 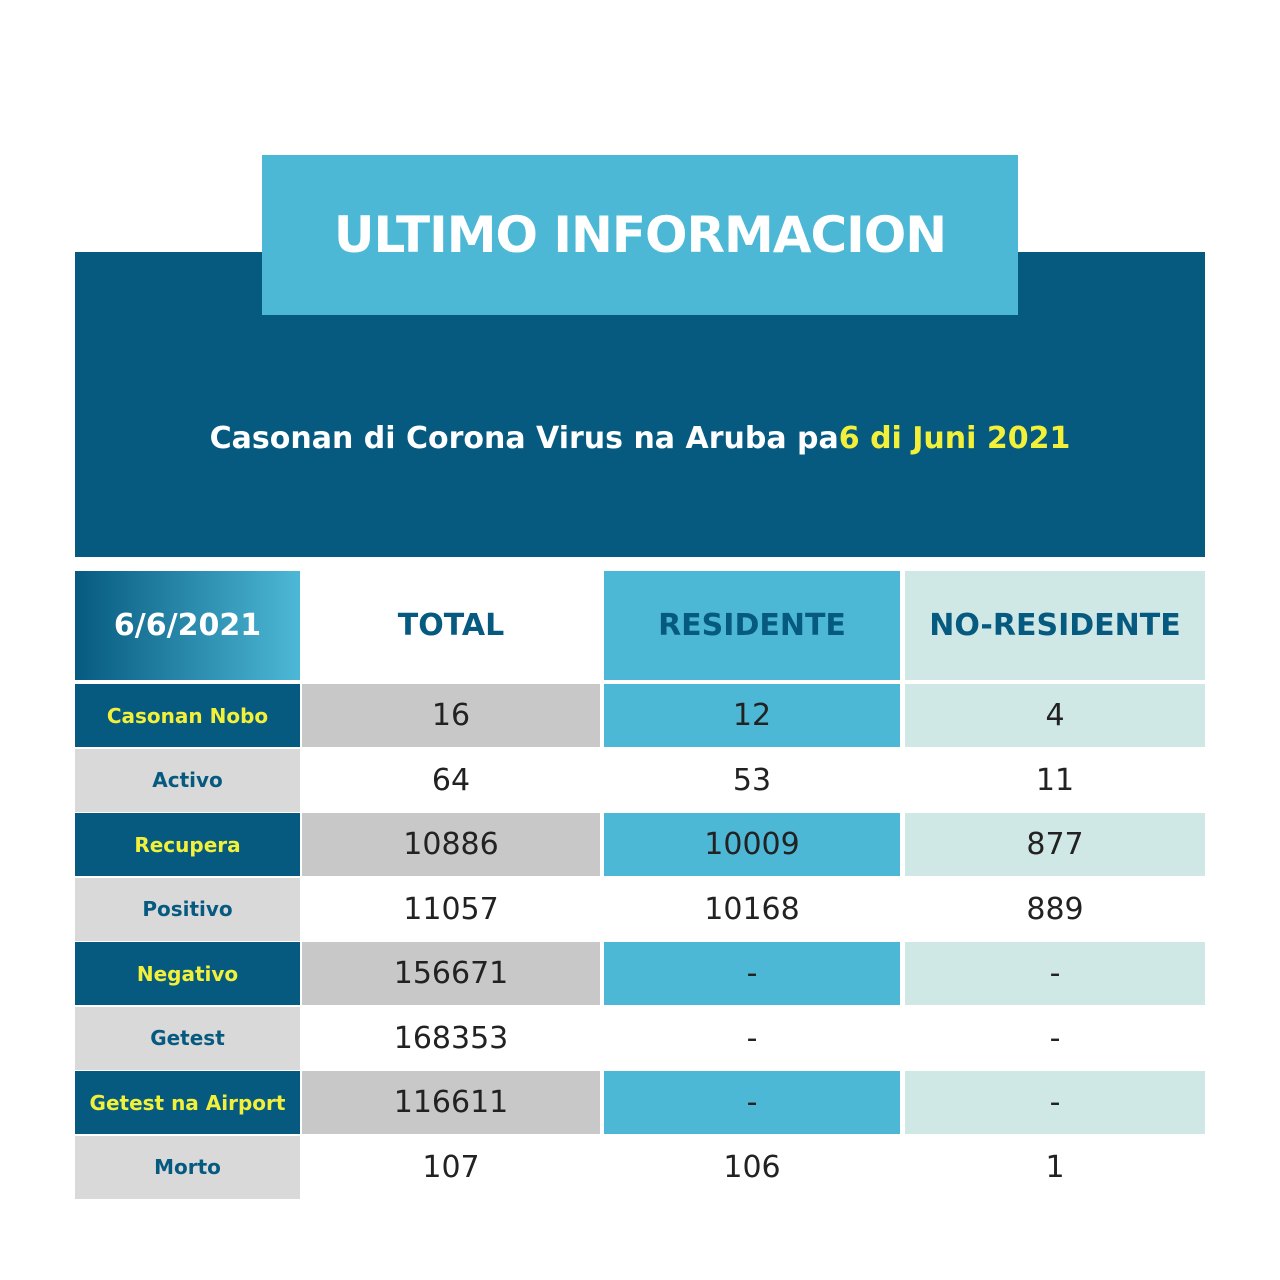 What do you see at coordinates (187, 1038) in the screenshot?
I see `row-label: Getest` at bounding box center [187, 1038].